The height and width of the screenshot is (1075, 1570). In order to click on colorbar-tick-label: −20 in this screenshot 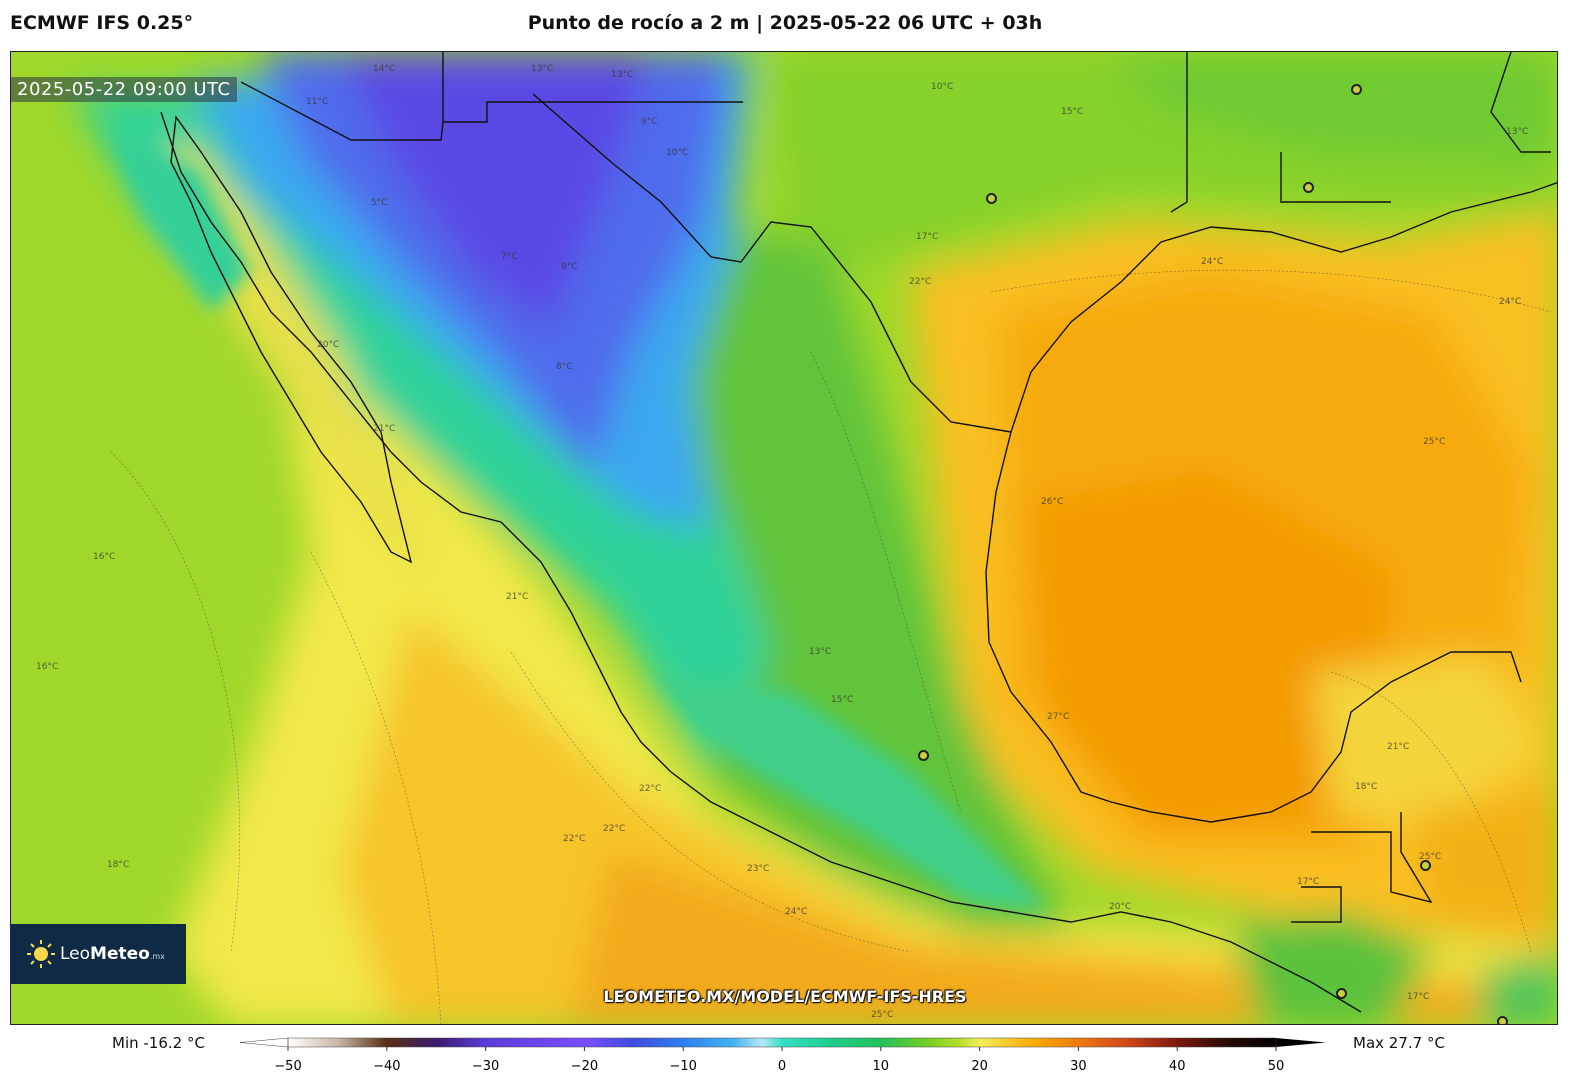, I will do `click(584, 1066)`.